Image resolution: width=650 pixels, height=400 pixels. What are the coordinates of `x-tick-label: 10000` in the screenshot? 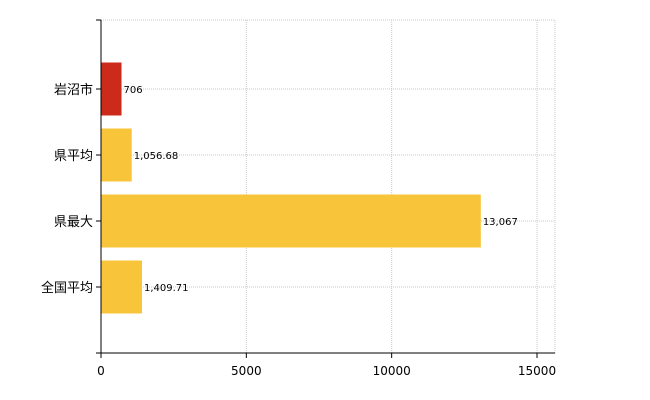 It's located at (392, 371).